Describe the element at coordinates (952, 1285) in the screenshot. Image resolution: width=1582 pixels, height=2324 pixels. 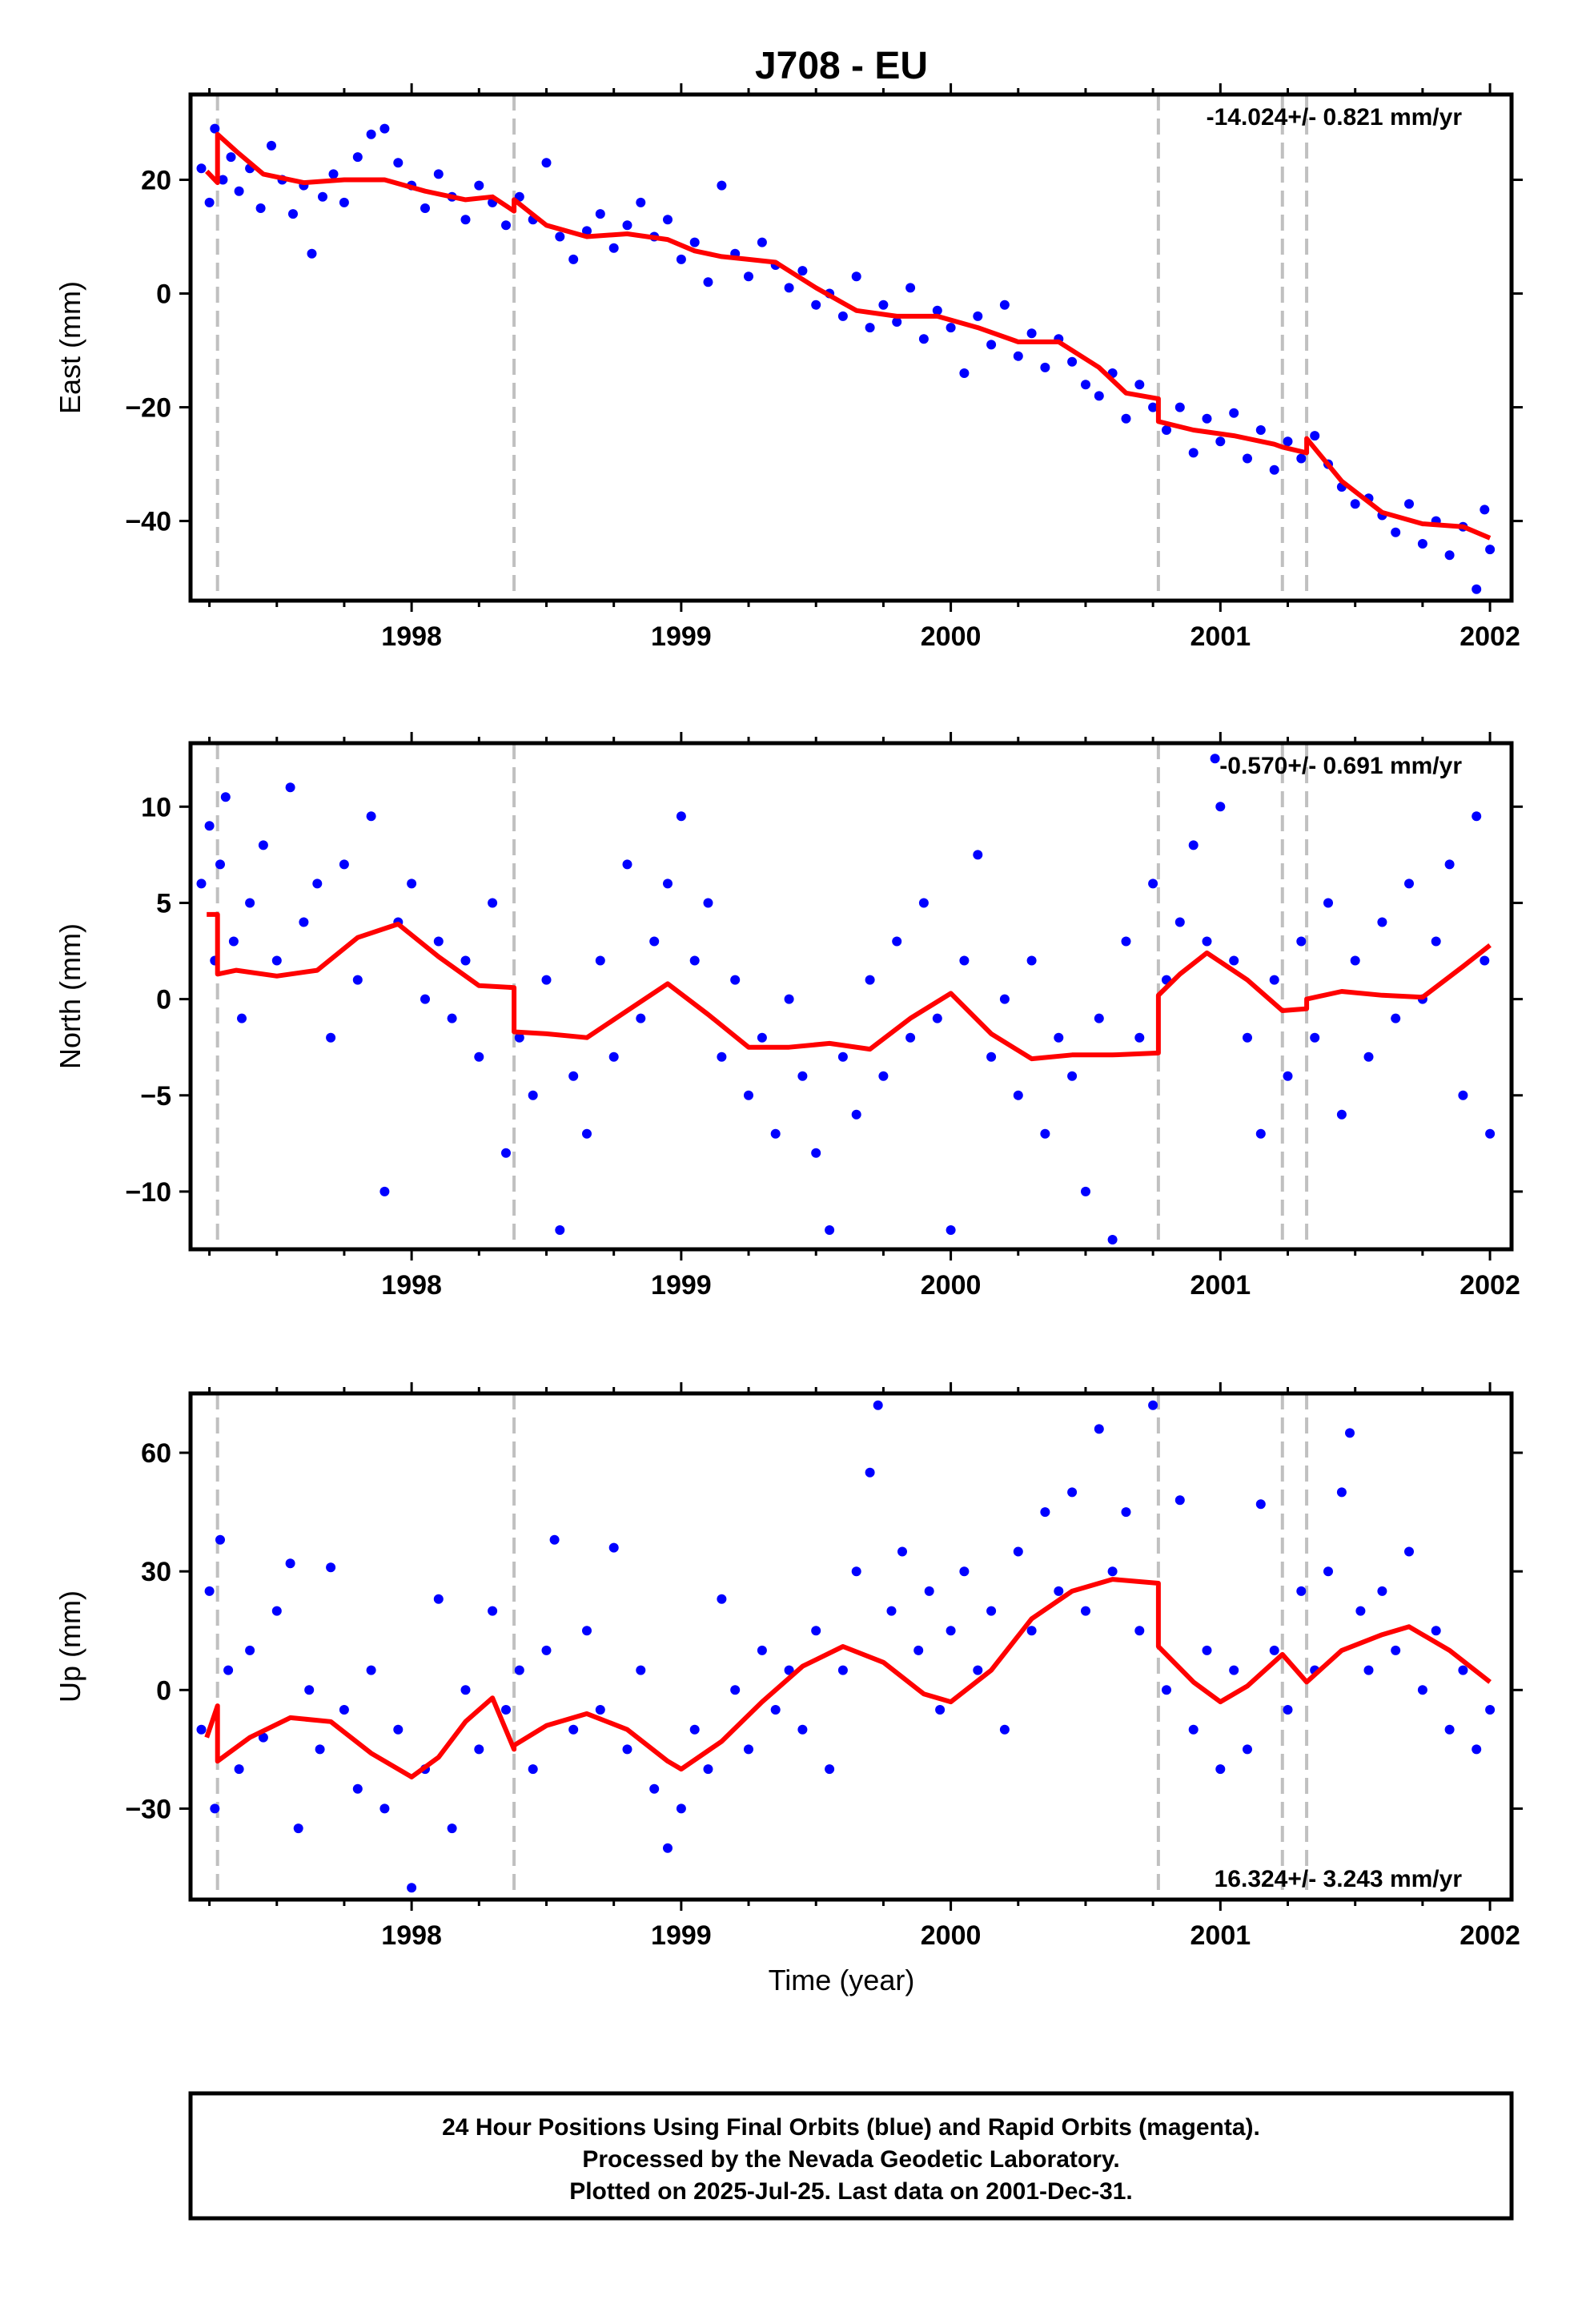
I see `north-x-tick-label: 2000` at that location.